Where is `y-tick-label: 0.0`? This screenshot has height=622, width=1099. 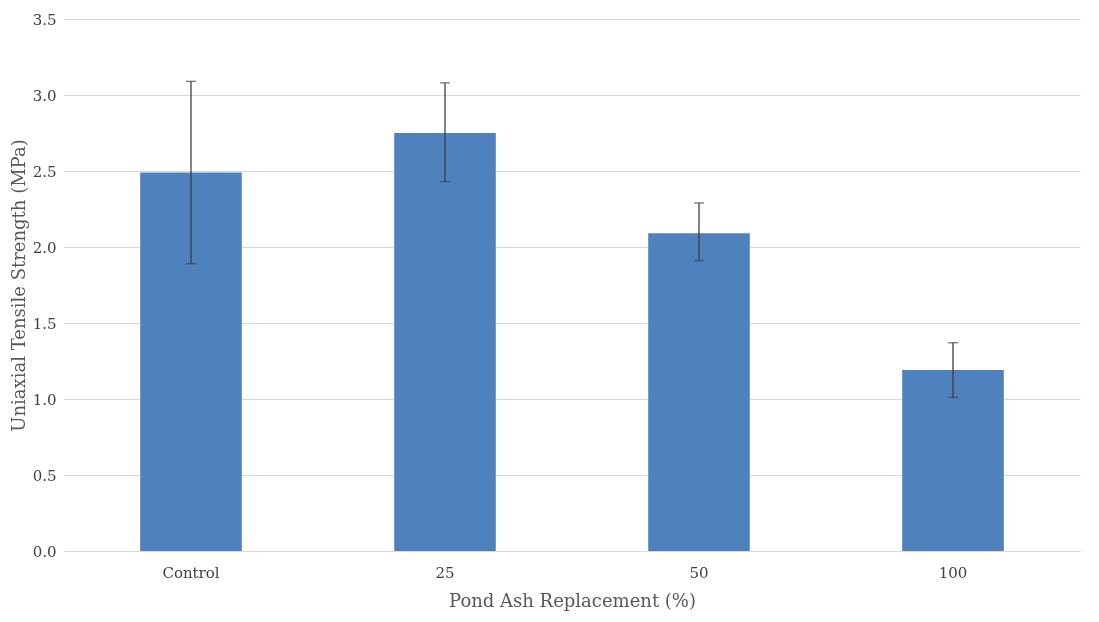 y-tick-label: 0.0 is located at coordinates (44, 551).